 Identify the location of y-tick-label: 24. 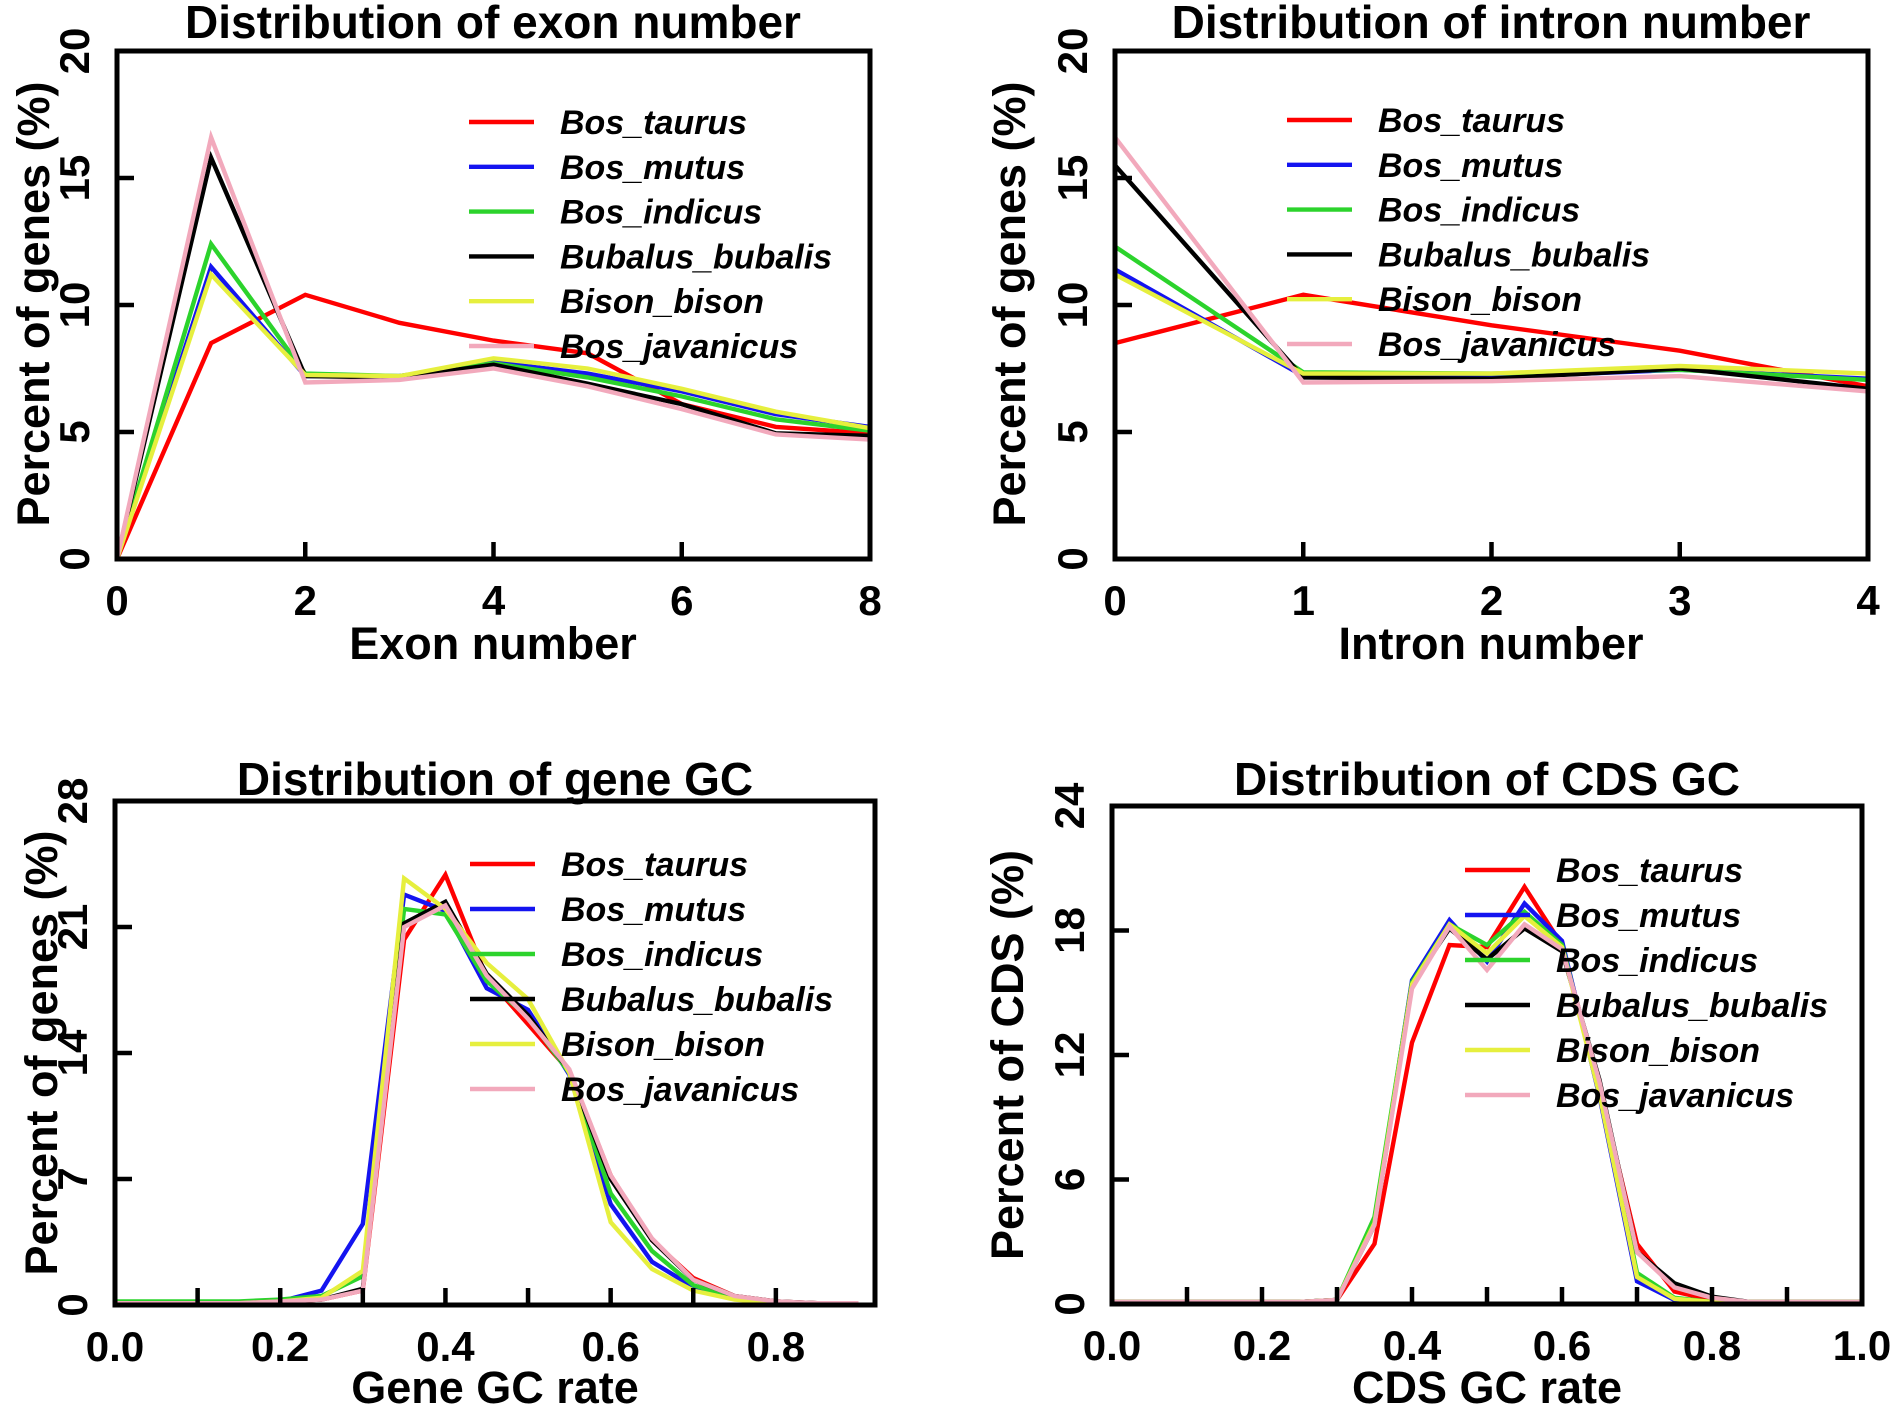
(1069, 805).